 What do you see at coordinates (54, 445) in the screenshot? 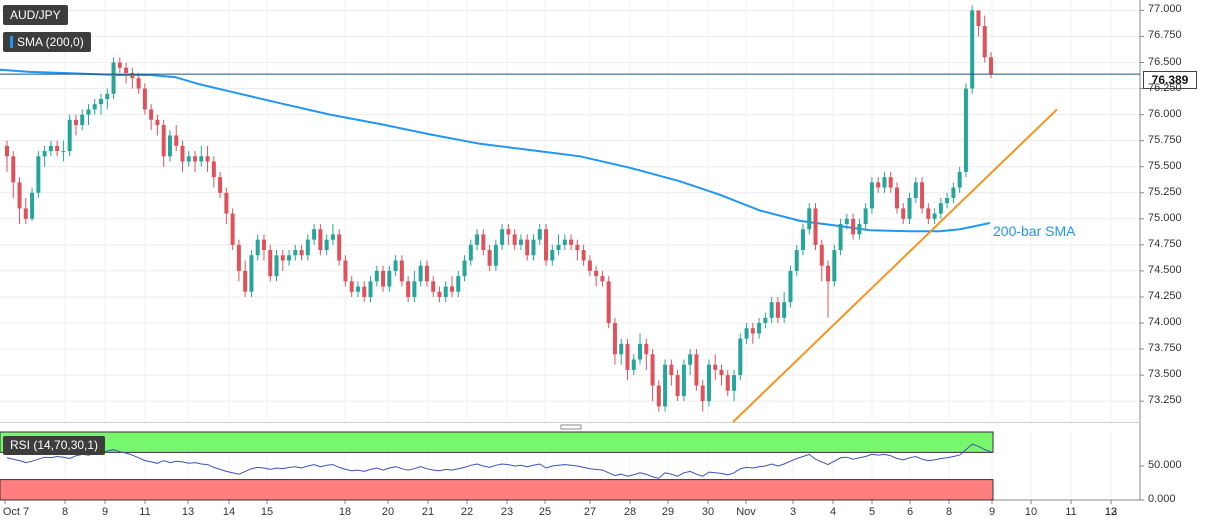
I see `rsi-legend: RSI (14,70,30,1)` at bounding box center [54, 445].